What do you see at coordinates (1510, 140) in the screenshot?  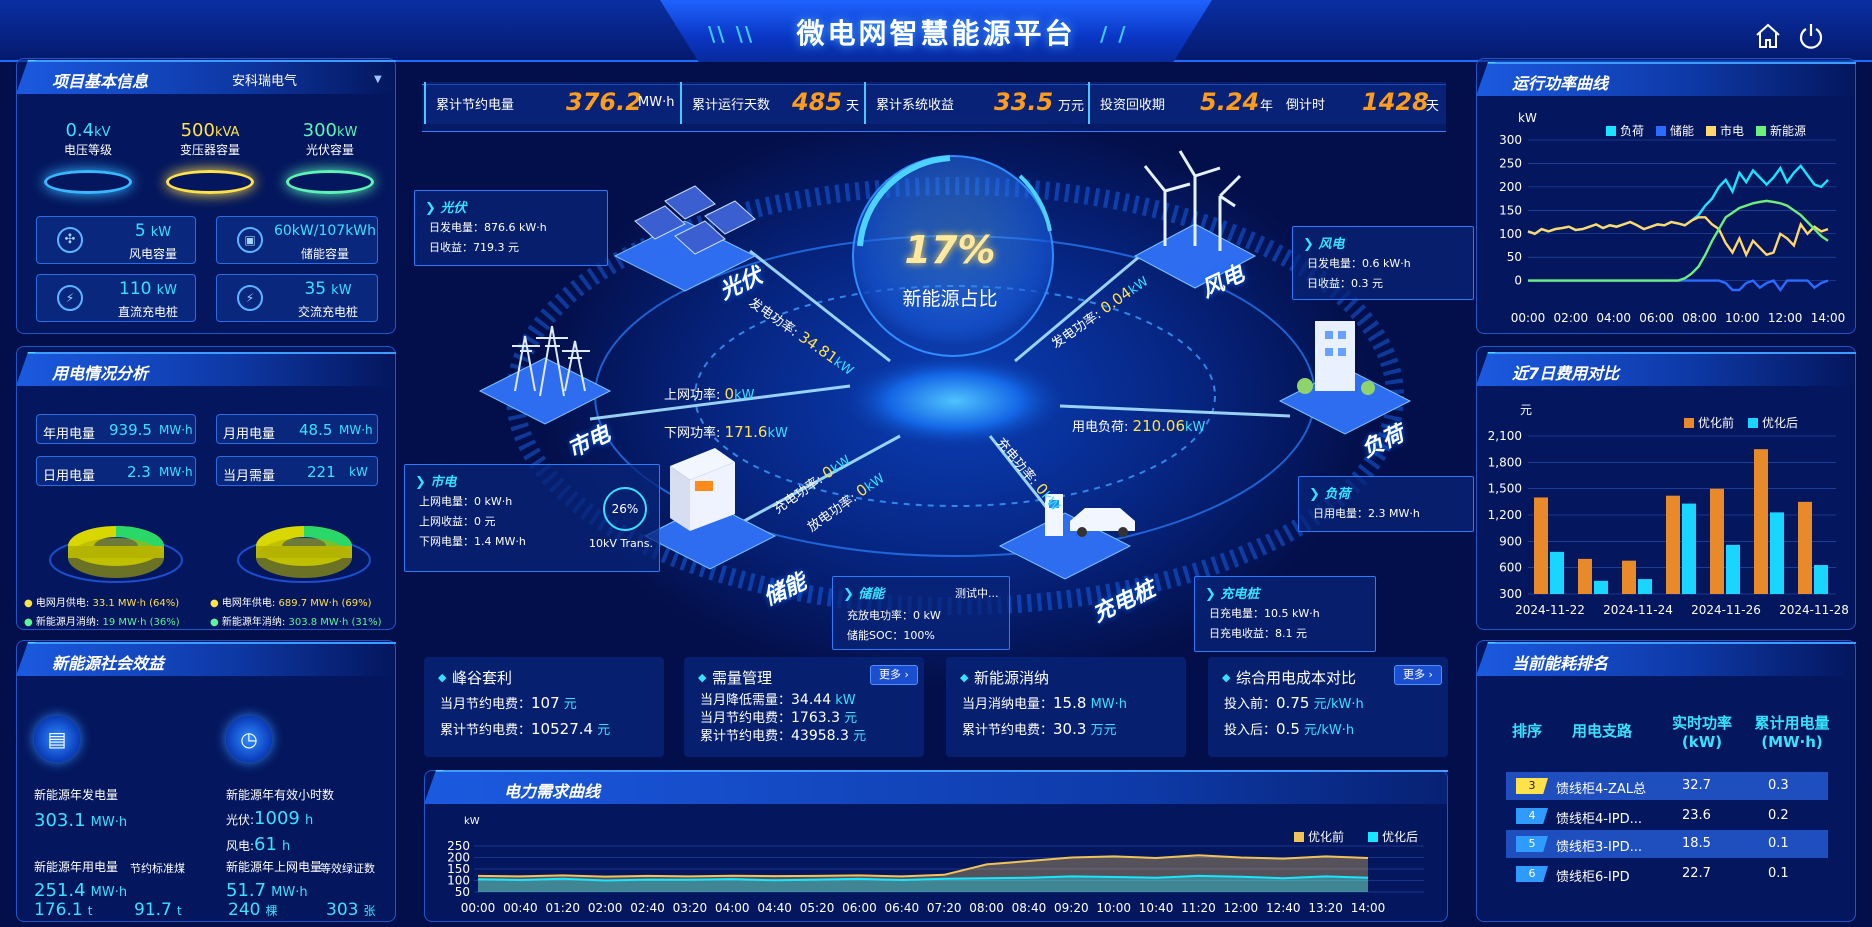 I see `y-tick-label: 300` at bounding box center [1510, 140].